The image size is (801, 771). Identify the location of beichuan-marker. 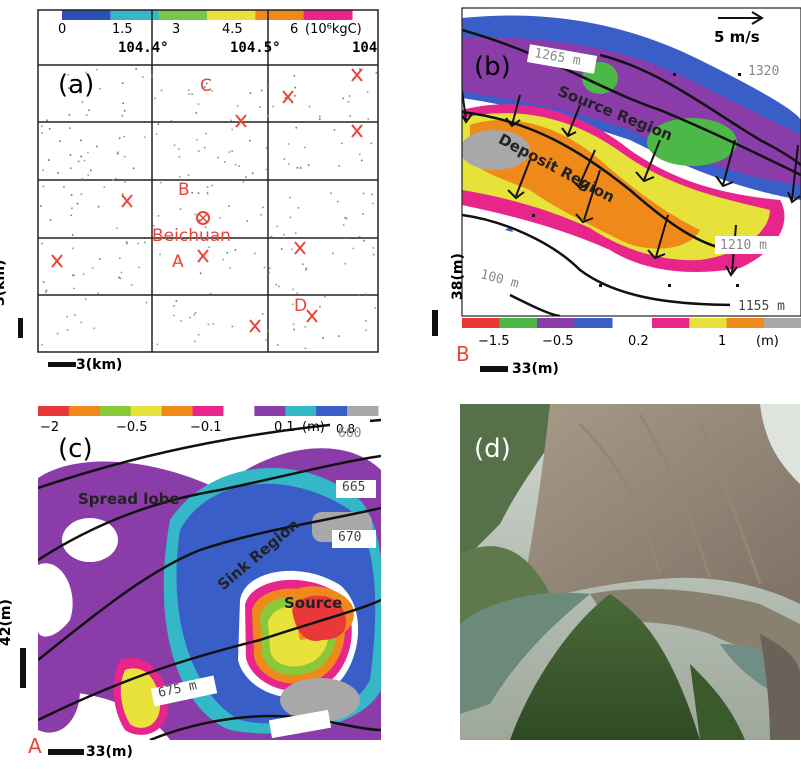
(203, 218).